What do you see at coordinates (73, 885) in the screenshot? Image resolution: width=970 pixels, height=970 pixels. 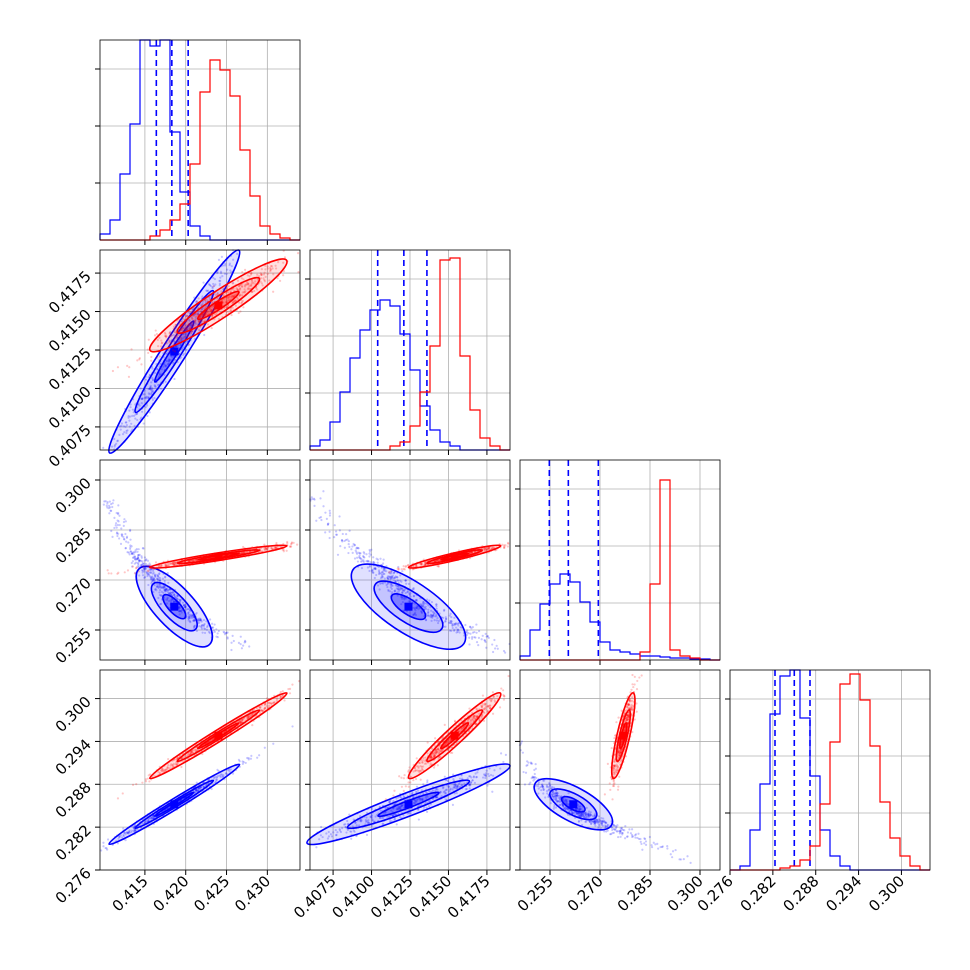 I see `y-tick-label: 0.276` at bounding box center [73, 885].